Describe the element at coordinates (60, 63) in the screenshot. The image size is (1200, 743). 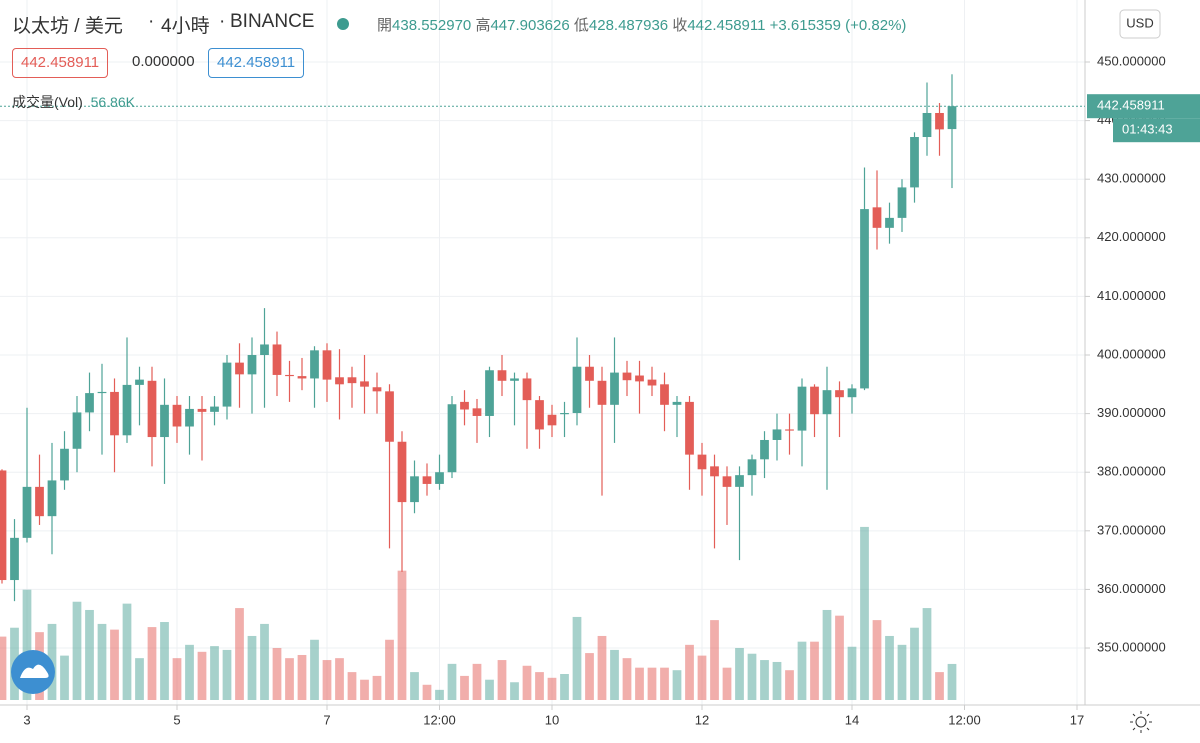
I see `sell-box: 442.458911` at that location.